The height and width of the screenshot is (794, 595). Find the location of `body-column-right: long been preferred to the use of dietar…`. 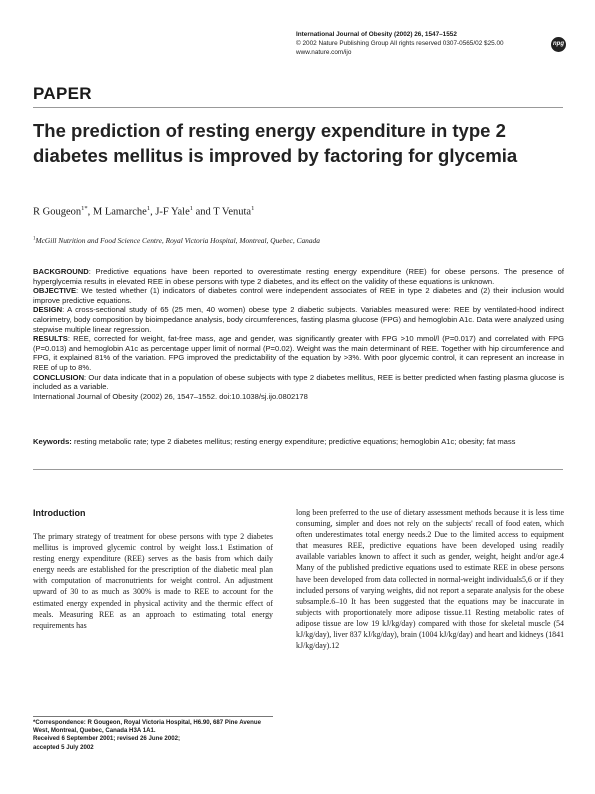

body-column-right: long been preferred to the use of dietar… is located at coordinates (430, 579).